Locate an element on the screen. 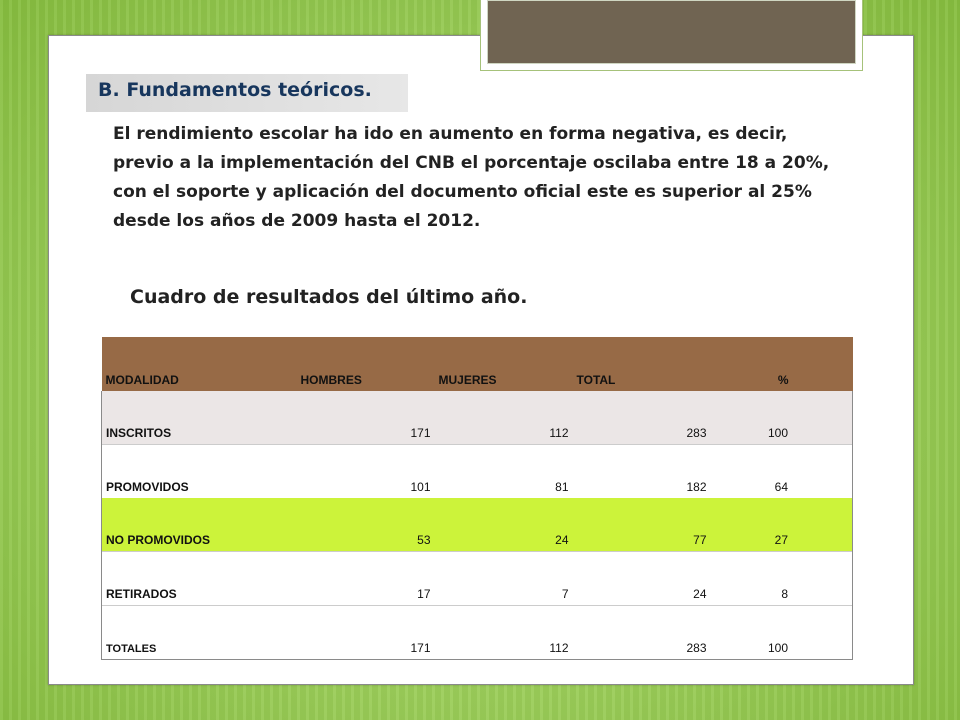 The width and height of the screenshot is (960, 720). table-row-totals: TOTALES 171 112 283 100 is located at coordinates (477, 632).